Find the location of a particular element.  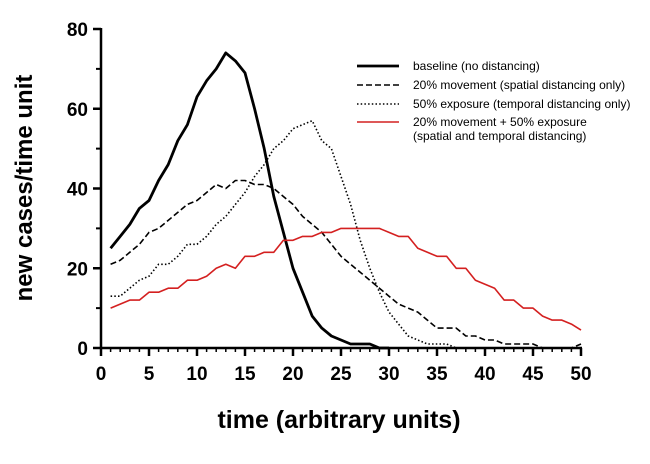

legend-label-4: (spatial and temporal distancing) is located at coordinates (499, 136).